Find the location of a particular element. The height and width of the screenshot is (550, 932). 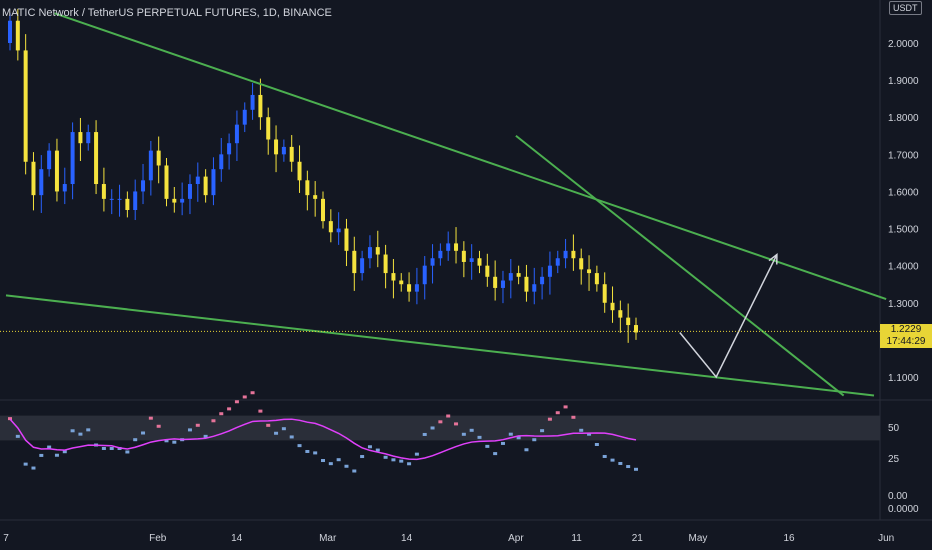

rsi-tick-label: 0.0000 is located at coordinates (903, 509).